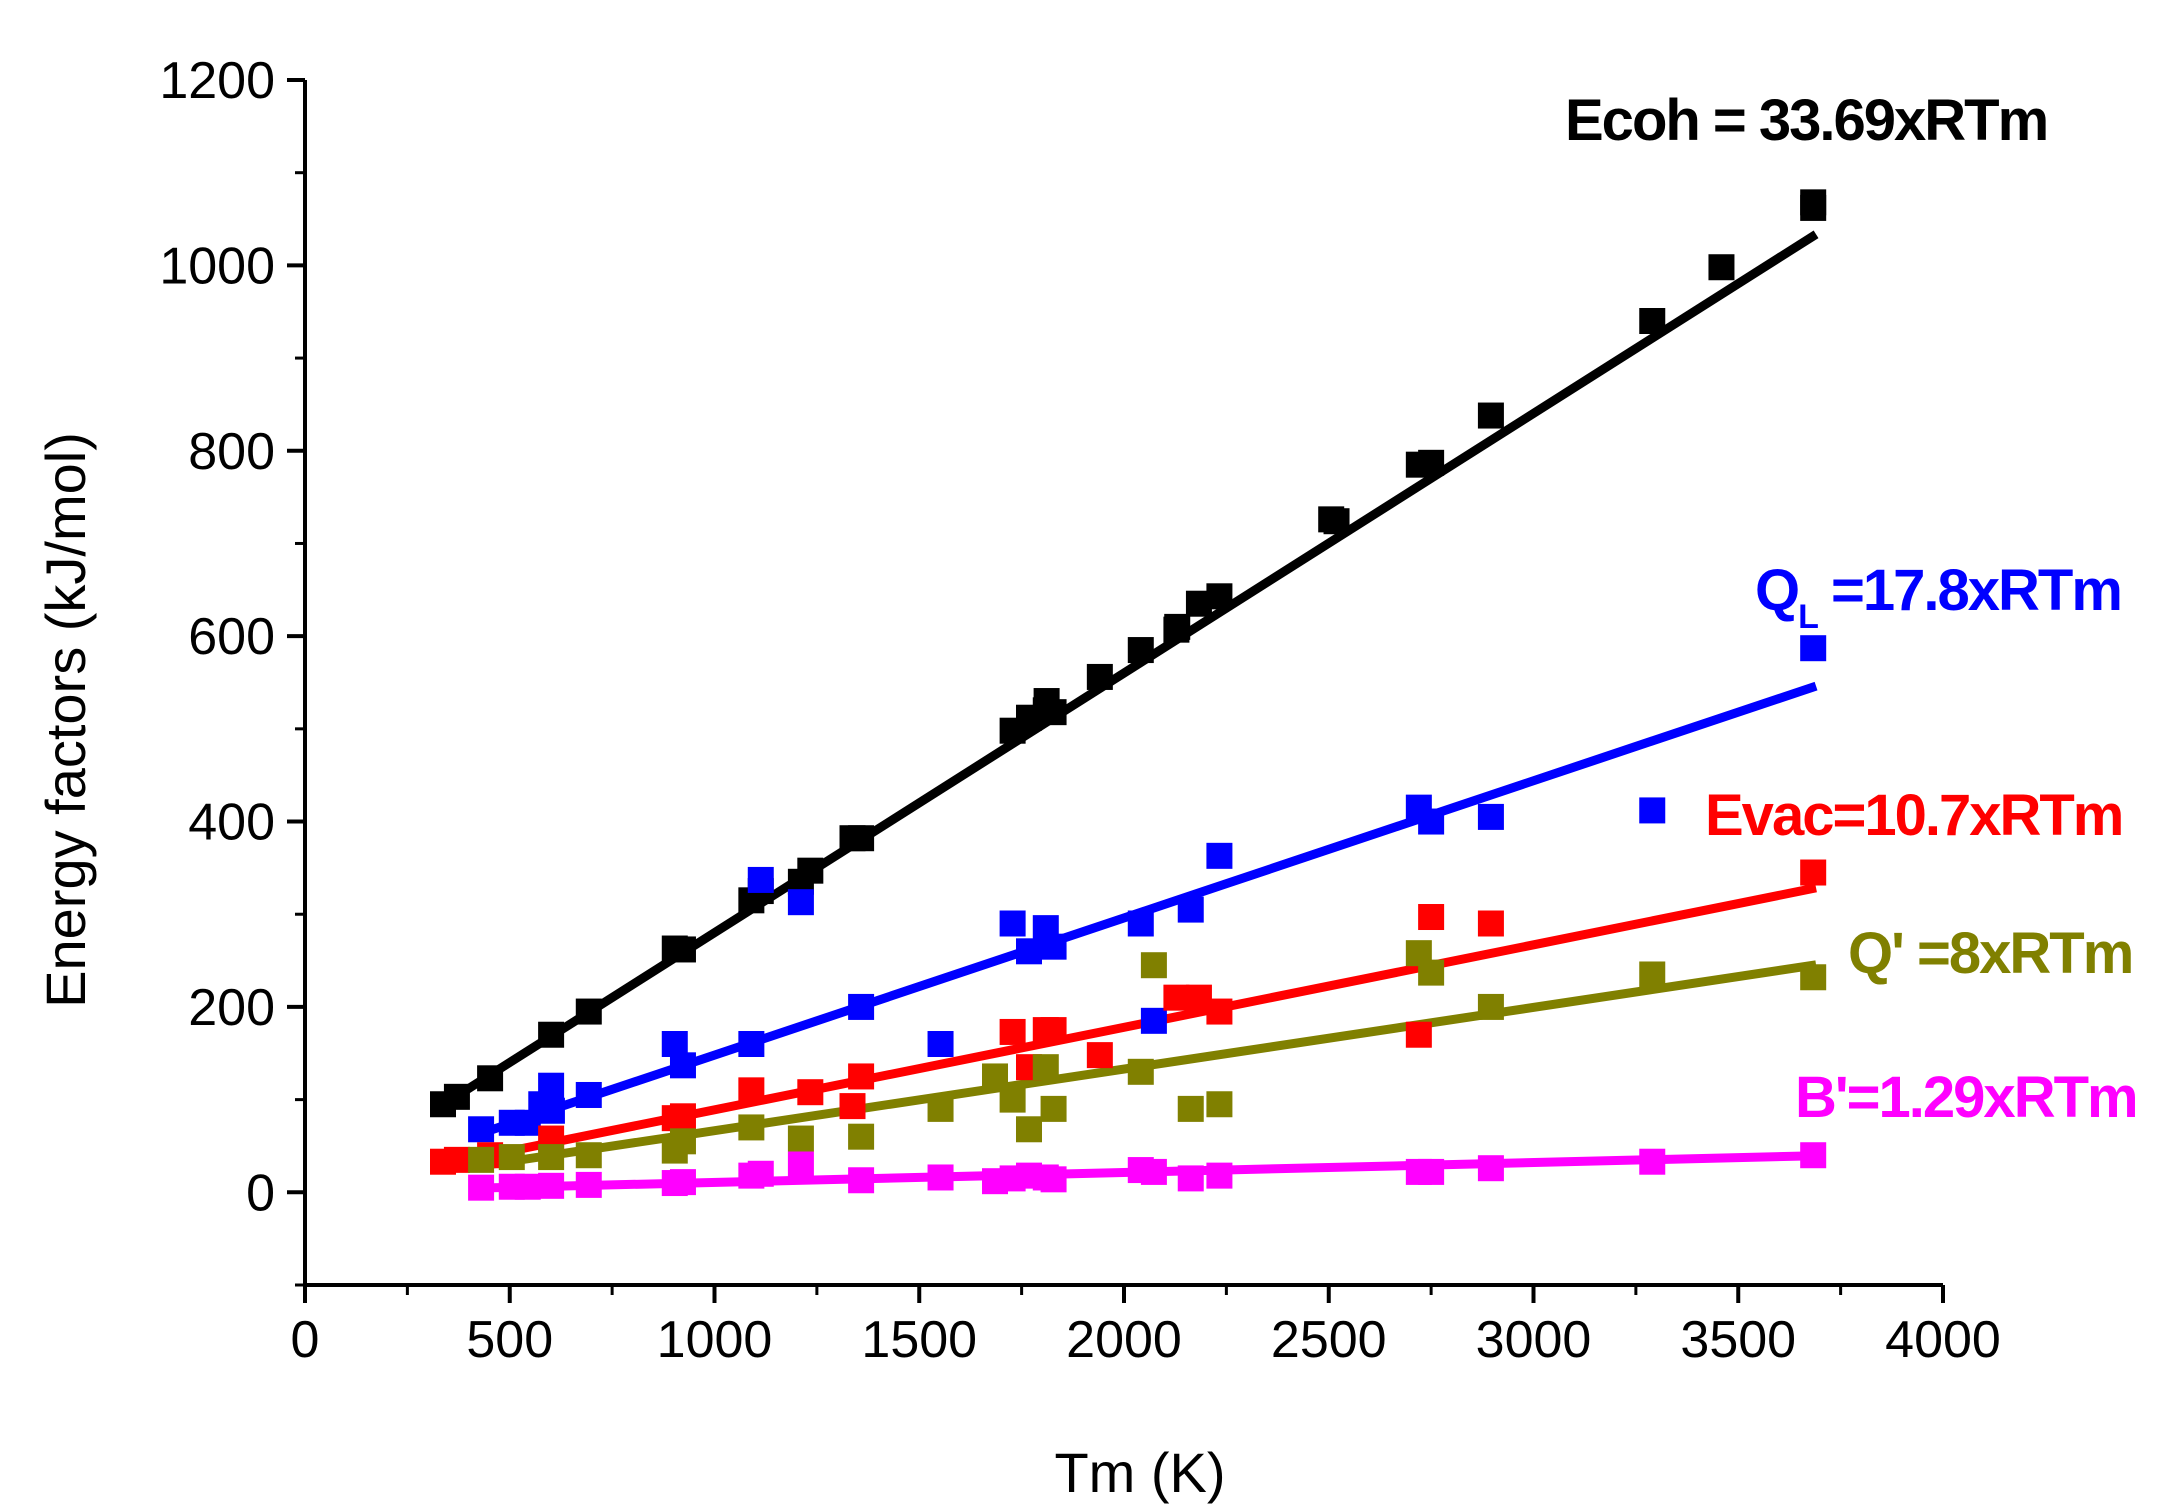  Describe the element at coordinates (305, 1340) in the screenshot. I see `x-tick-label: 0` at that location.